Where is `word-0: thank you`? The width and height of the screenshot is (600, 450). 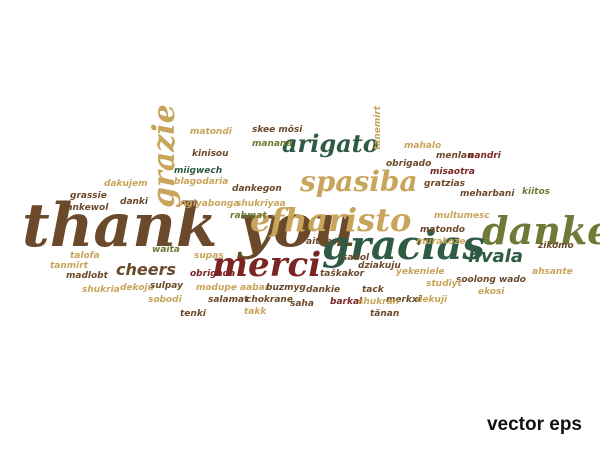
word-0: thank you is located at coordinates (189, 226).